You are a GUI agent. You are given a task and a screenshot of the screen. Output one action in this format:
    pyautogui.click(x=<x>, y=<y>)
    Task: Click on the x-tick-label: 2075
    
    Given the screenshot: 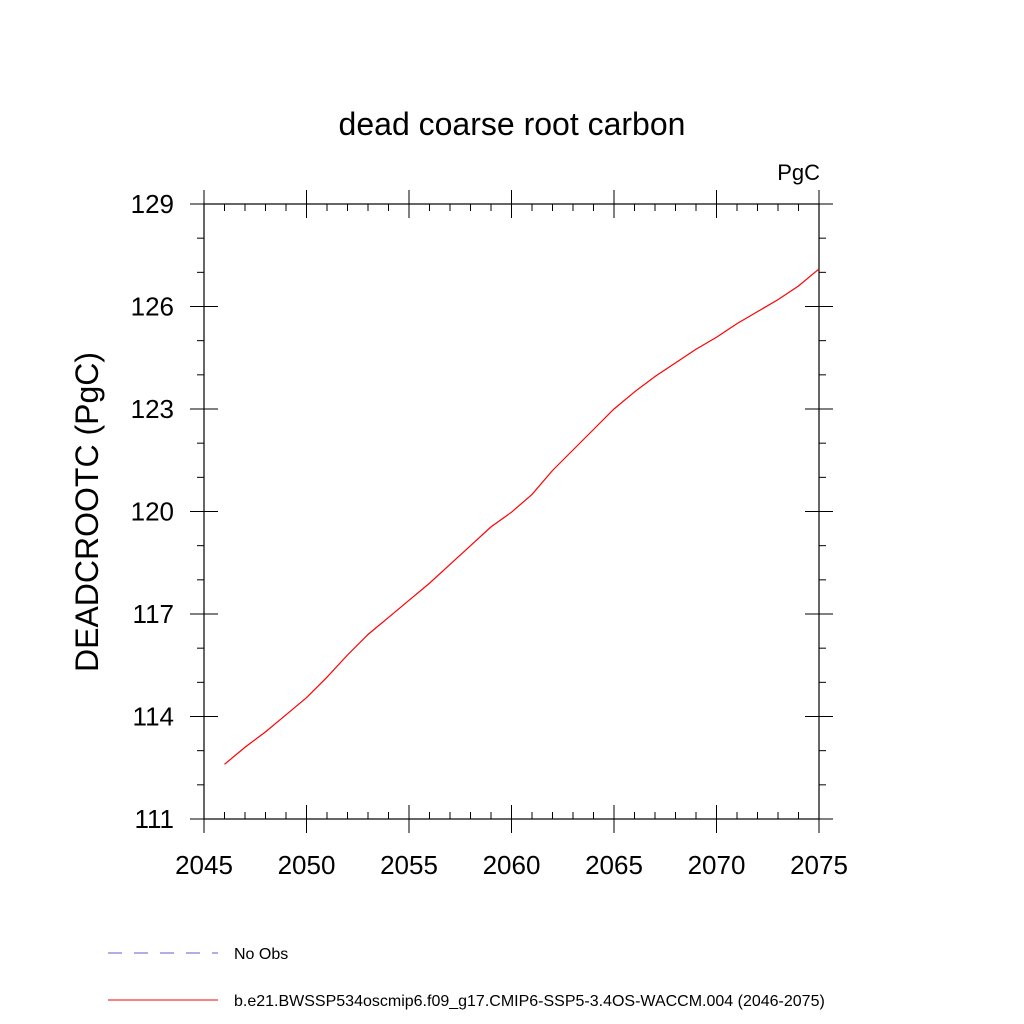 What is the action you would take?
    pyautogui.click(x=819, y=865)
    